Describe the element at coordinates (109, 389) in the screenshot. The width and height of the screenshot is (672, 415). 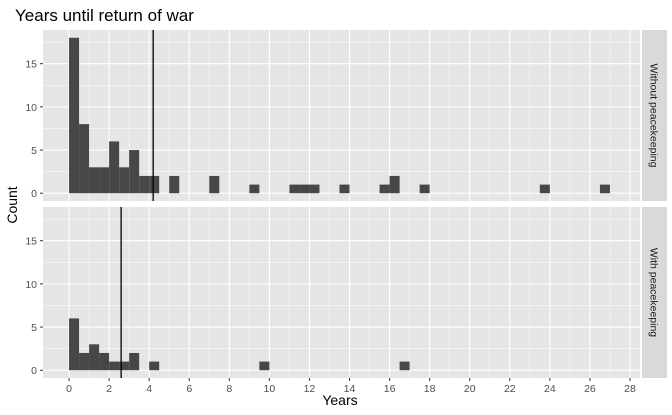
I see `x-tick-label: 2` at that location.